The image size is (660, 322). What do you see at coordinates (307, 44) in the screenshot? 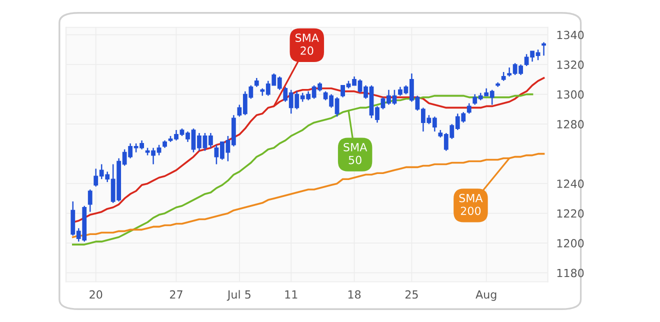
I see `text: SMA 20` at bounding box center [307, 44].